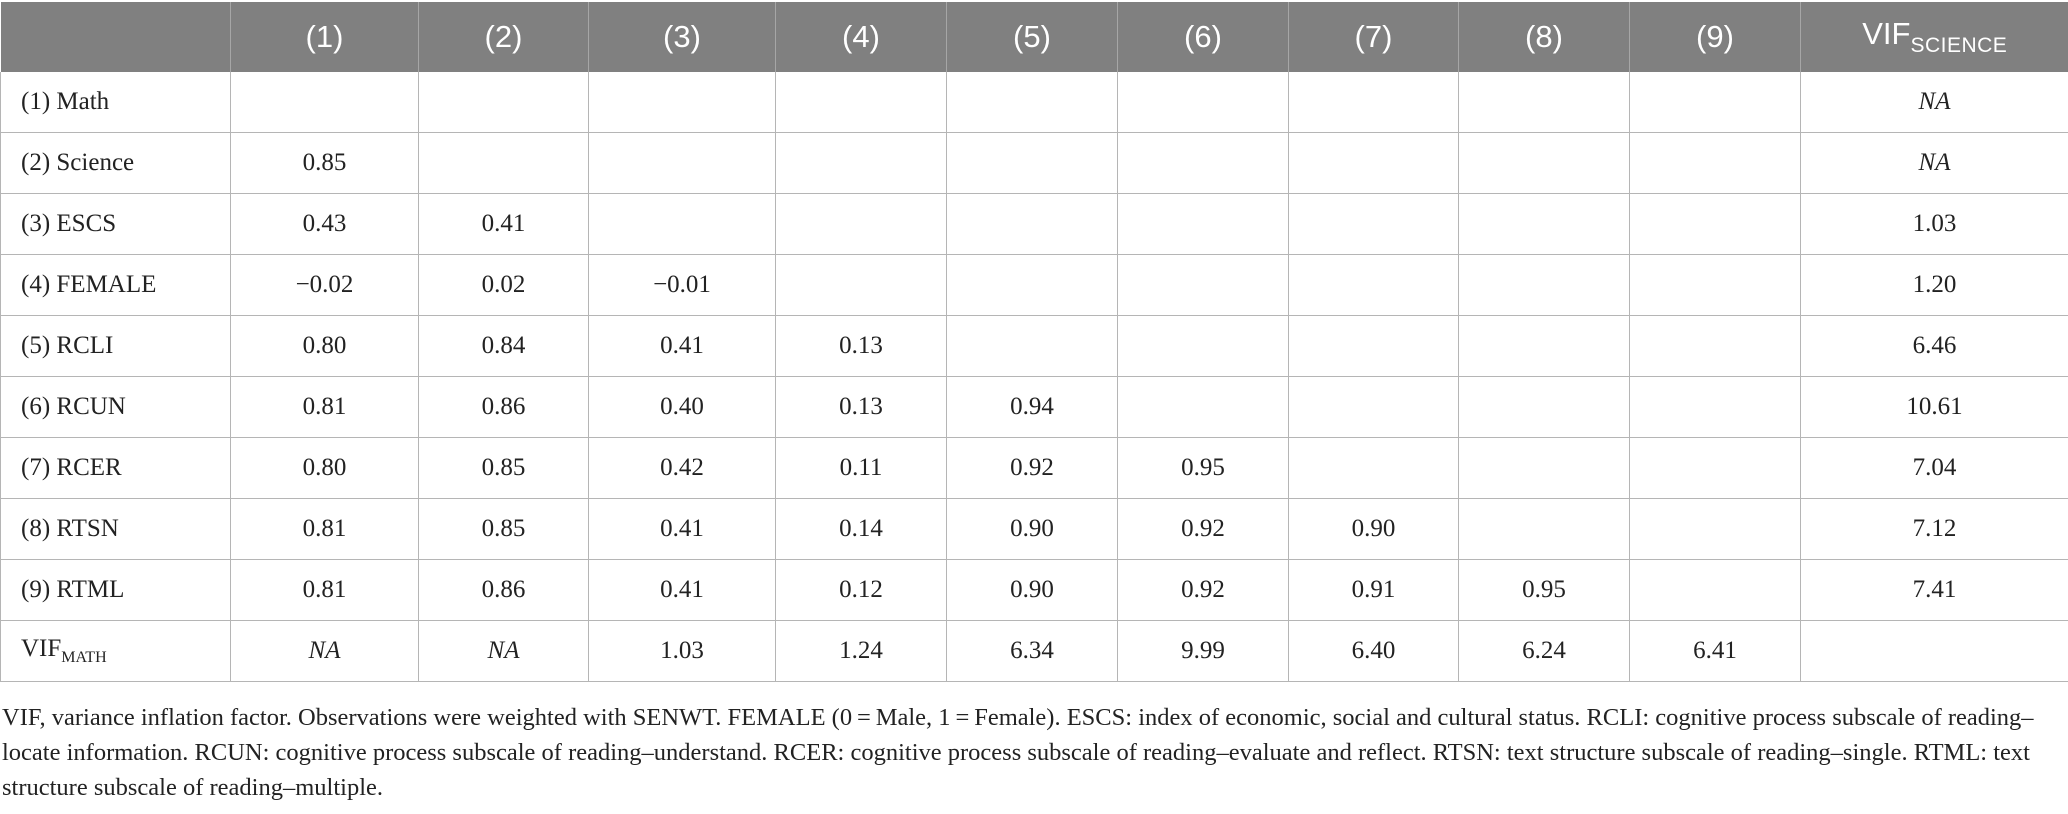 This screenshot has width=2068, height=814. I want to click on vif-math-cell: 6.40, so click(1373, 651).